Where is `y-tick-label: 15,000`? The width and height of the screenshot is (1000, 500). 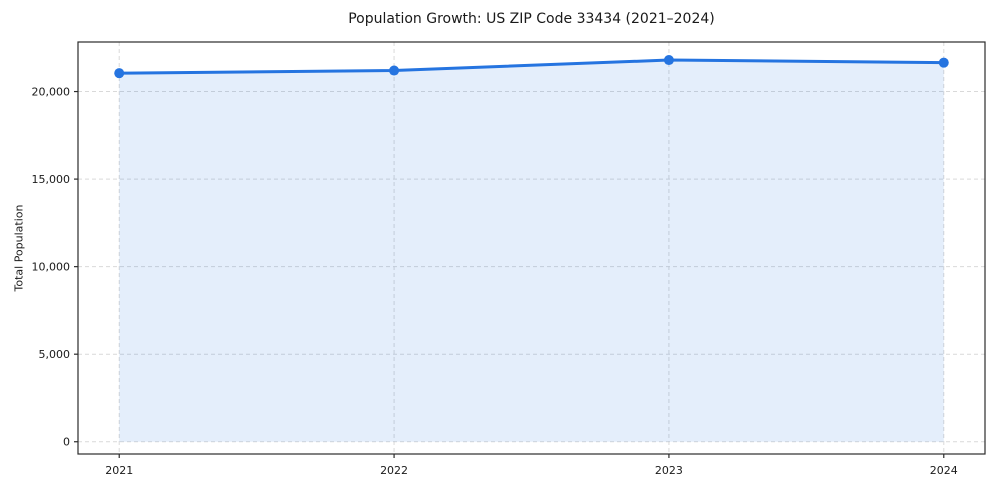 y-tick-label: 15,000 is located at coordinates (51, 179).